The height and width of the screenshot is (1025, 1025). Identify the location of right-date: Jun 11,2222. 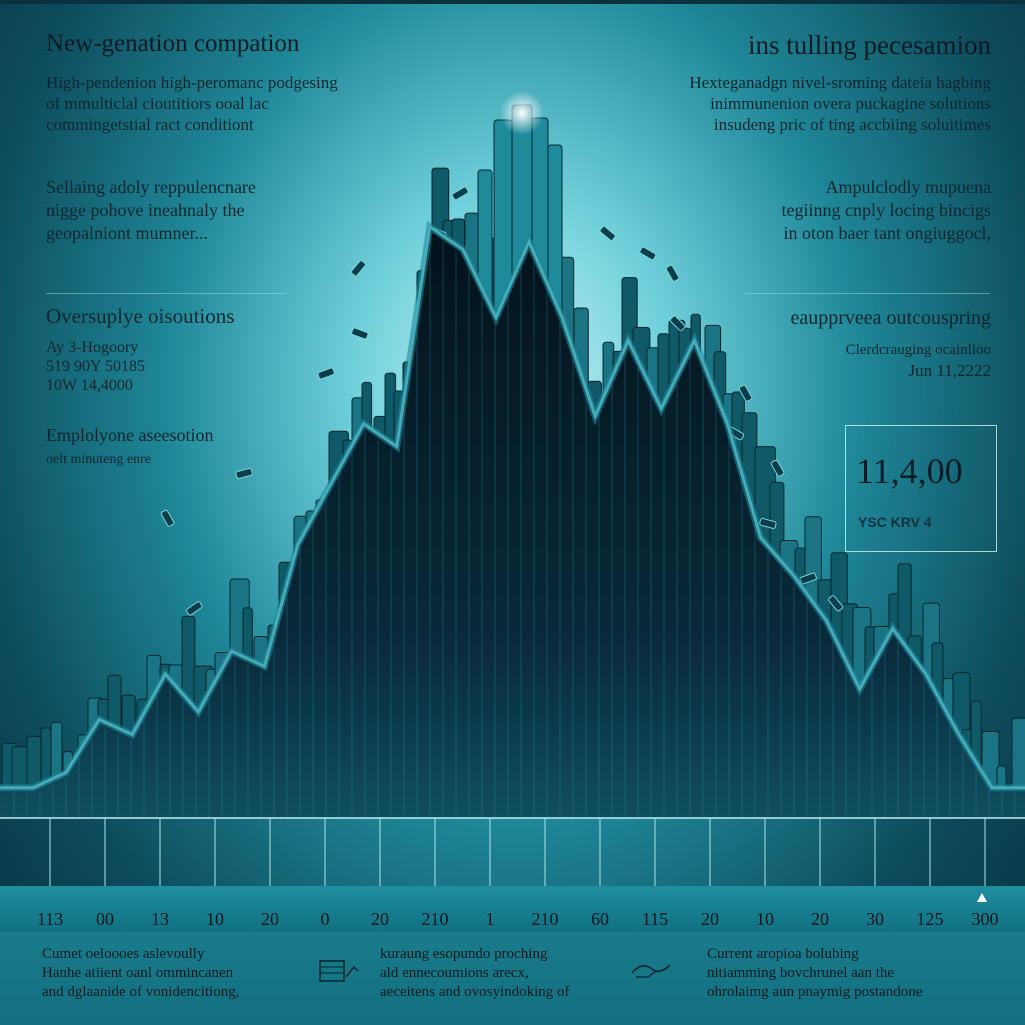
(950, 370).